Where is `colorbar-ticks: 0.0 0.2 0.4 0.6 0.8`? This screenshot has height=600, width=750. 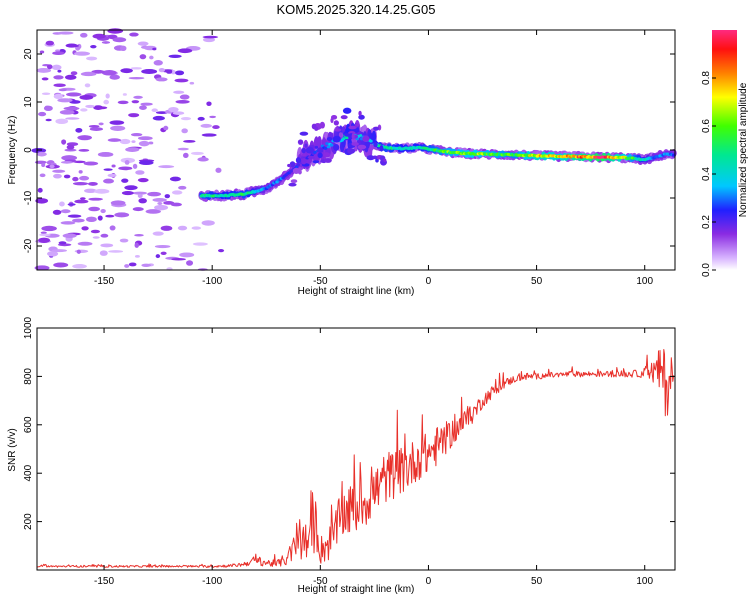 colorbar-ticks: 0.0 0.2 0.4 0.6 0.8 is located at coordinates (708, 174).